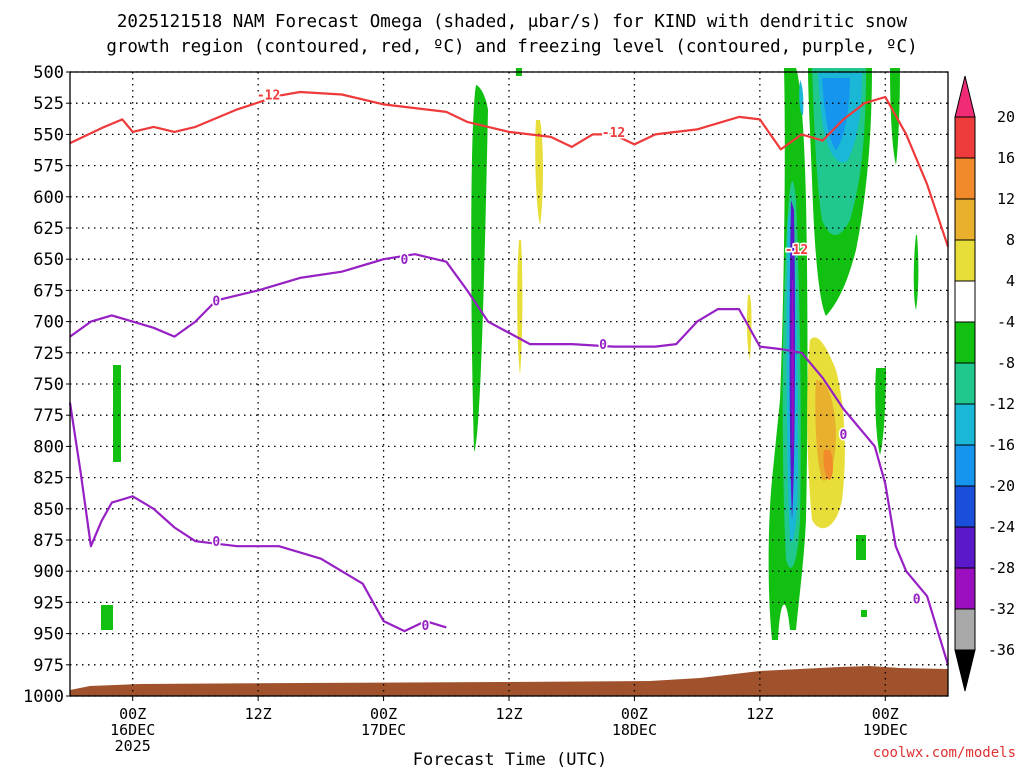 The width and height of the screenshot is (1024, 768). I want to click on x-tick-label-54-1: 18DEC, so click(634, 730).